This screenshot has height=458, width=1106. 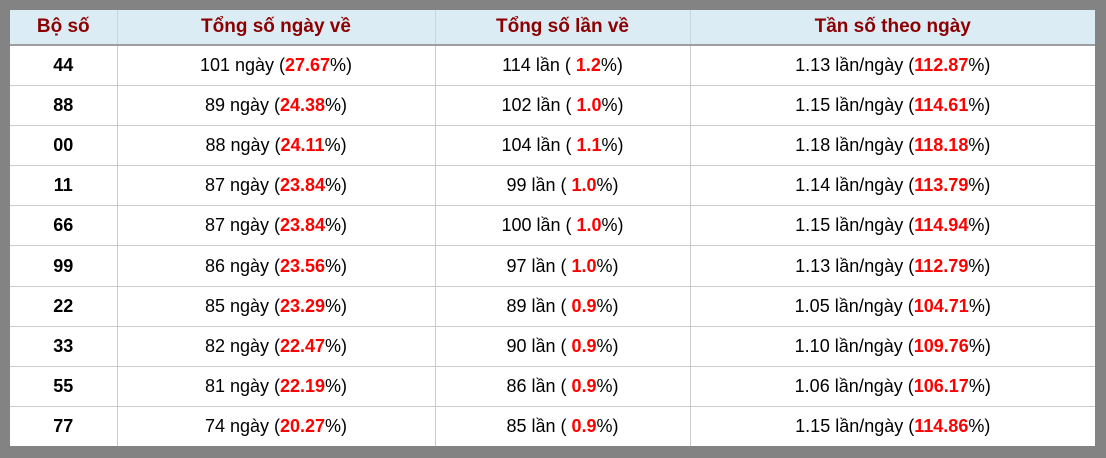 I want to click on times-text: 89 lần (, so click(x=539, y=305).